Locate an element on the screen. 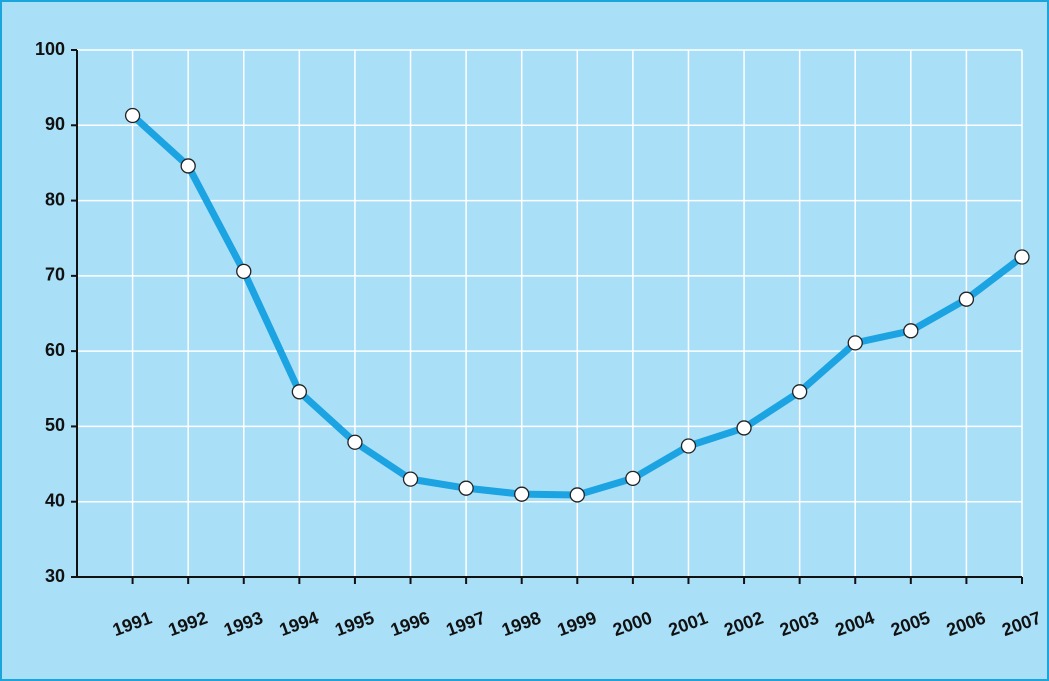  y-tick-label: 70 is located at coordinates (55, 275).